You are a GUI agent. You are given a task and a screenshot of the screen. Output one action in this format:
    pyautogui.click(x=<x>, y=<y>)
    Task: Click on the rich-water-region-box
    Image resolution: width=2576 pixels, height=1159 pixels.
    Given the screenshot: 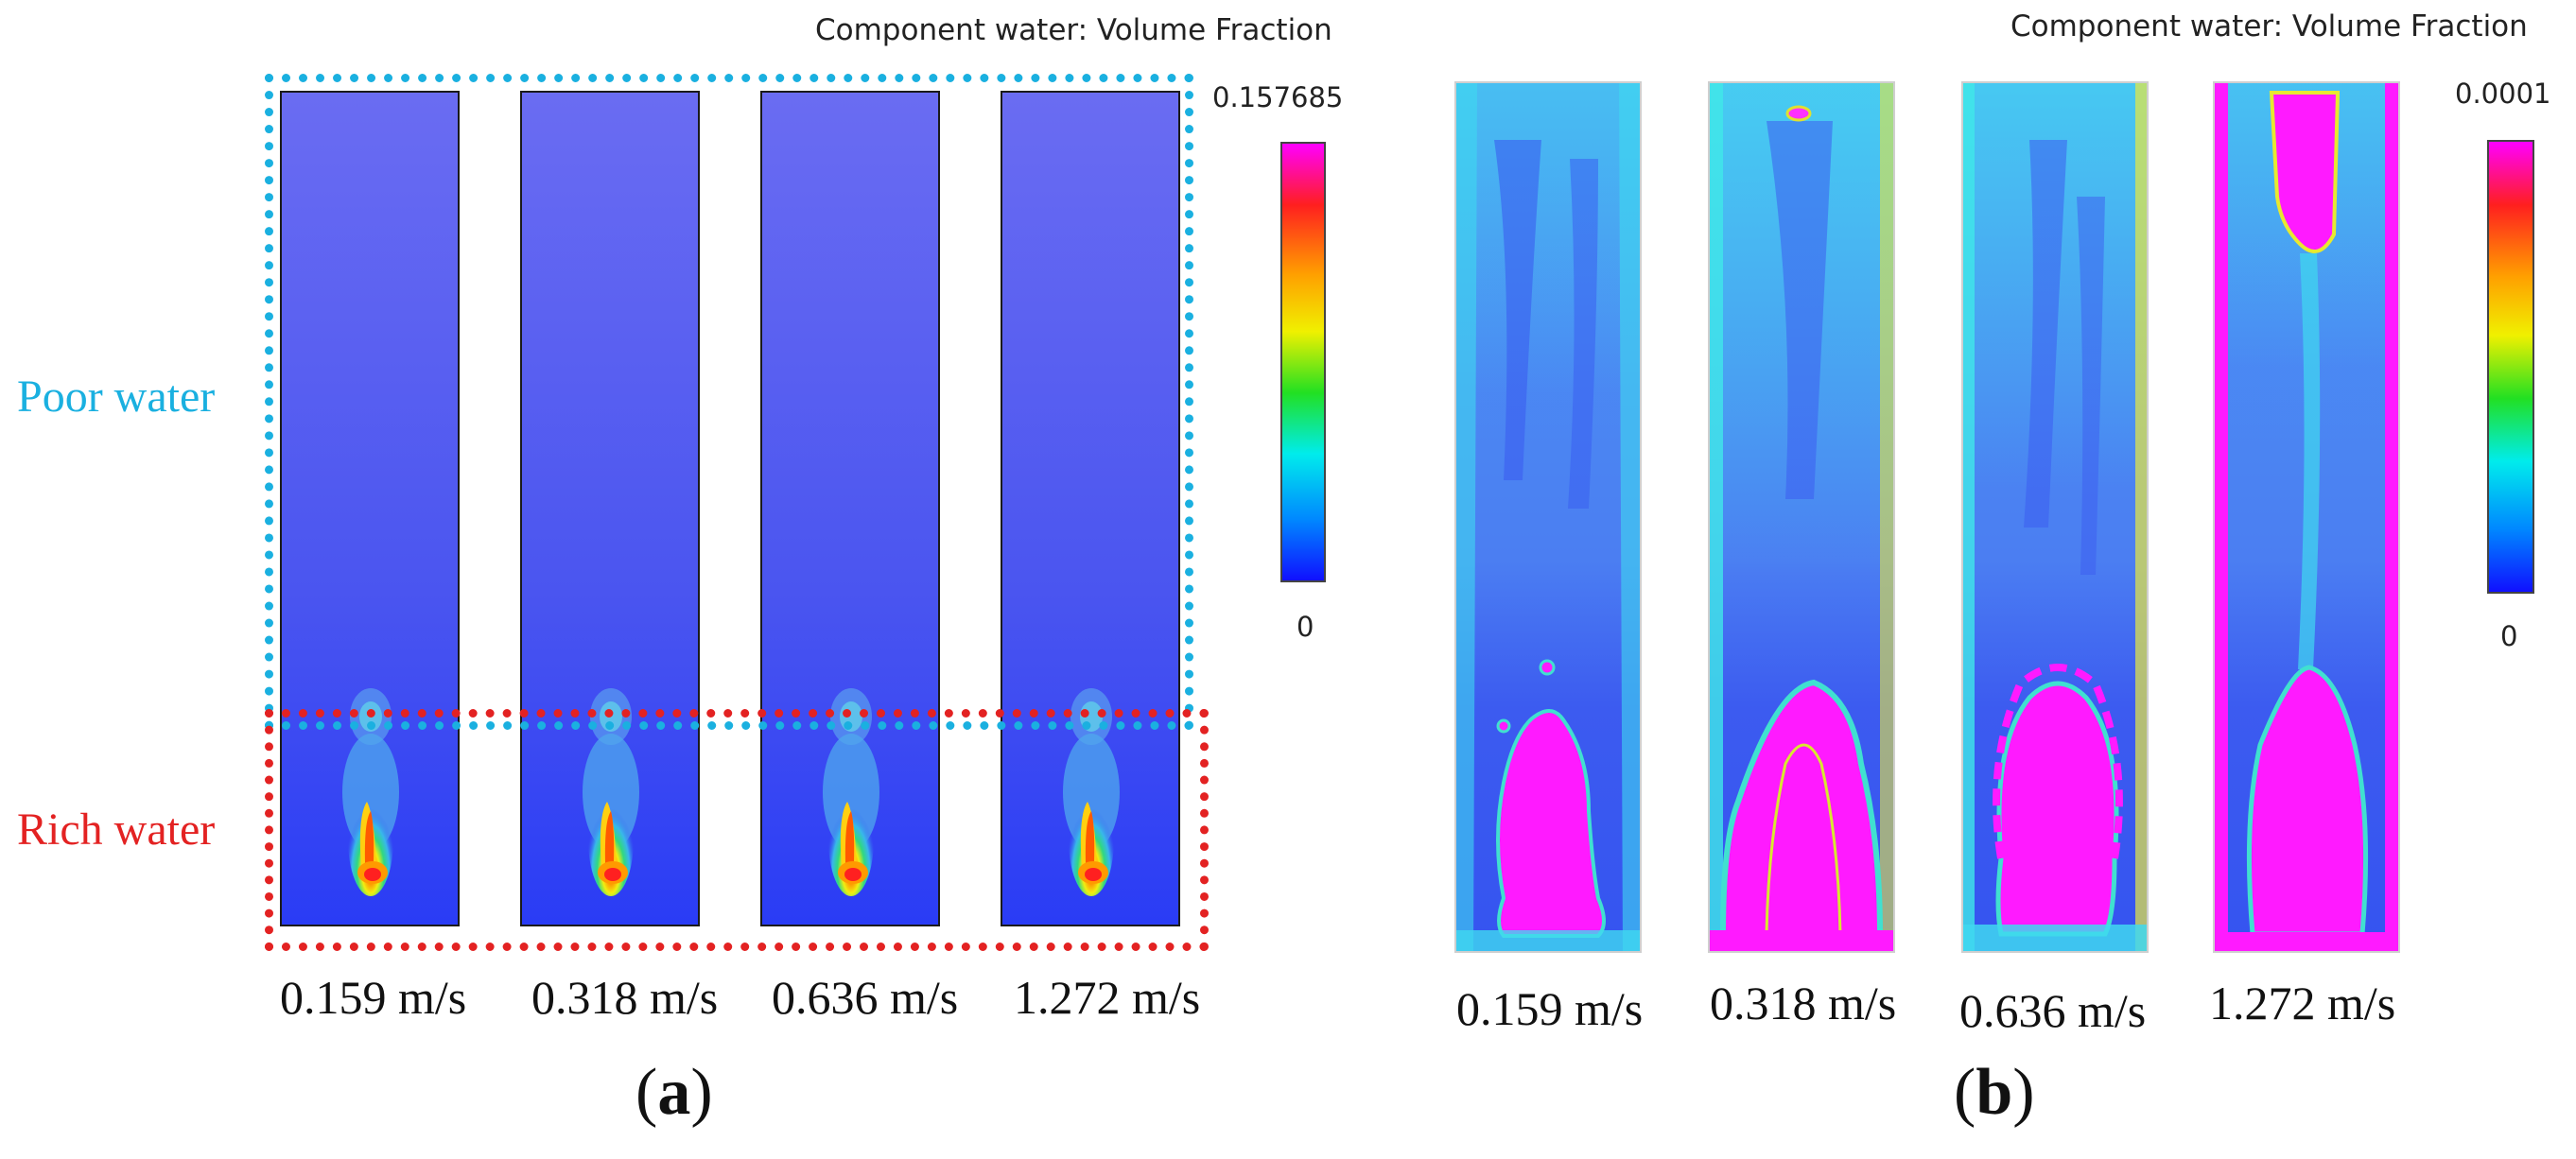 What is the action you would take?
    pyautogui.click(x=737, y=830)
    